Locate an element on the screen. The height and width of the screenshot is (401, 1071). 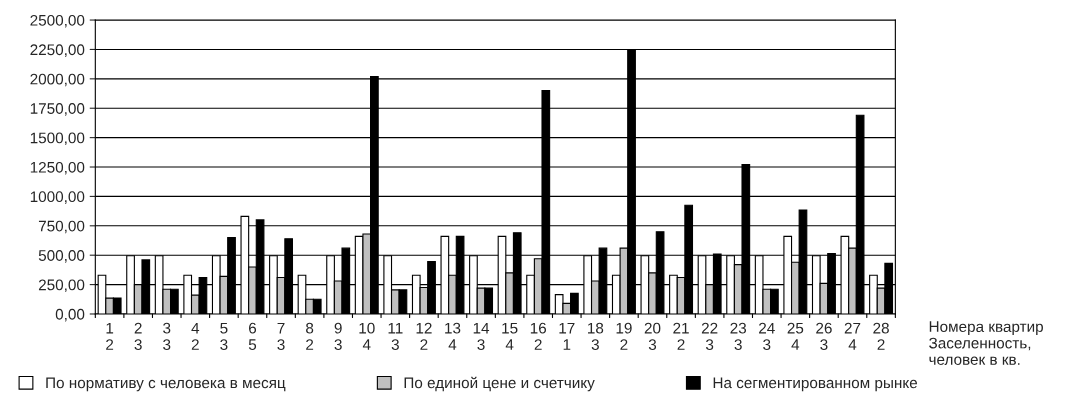
text: Номера квартир Заселенность, человек в кв. is located at coordinates (986, 343).